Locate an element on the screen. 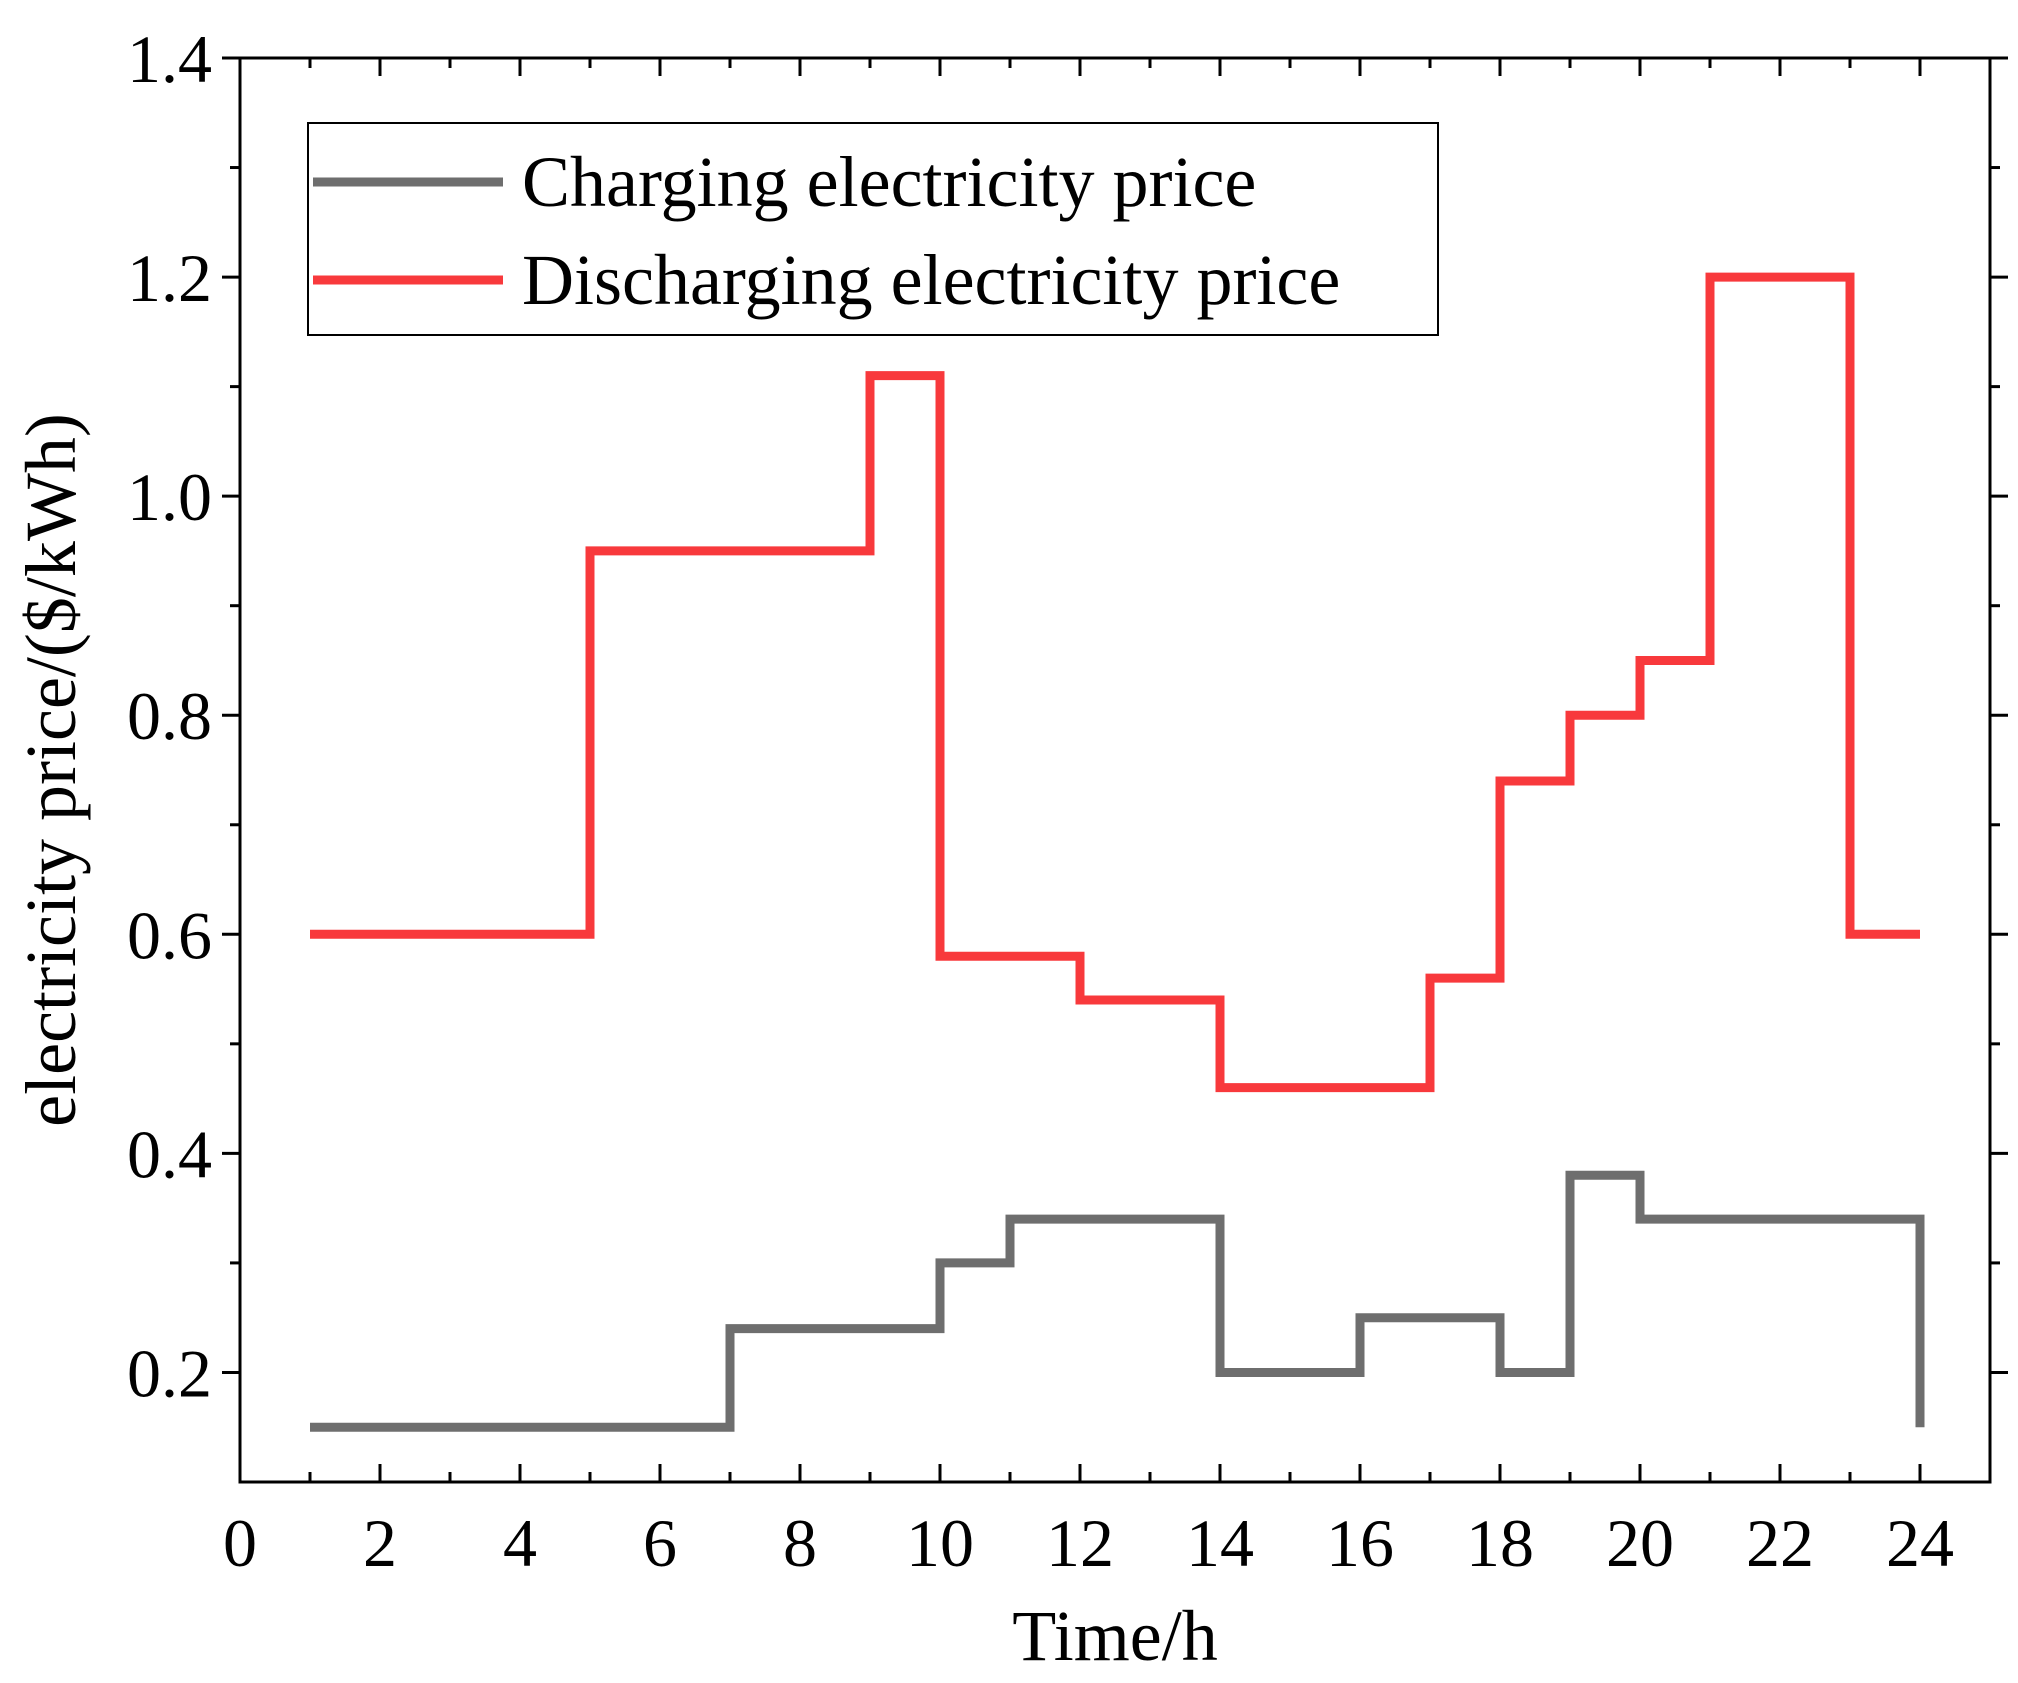  y-tick-label: 1.2 is located at coordinates (169, 278).